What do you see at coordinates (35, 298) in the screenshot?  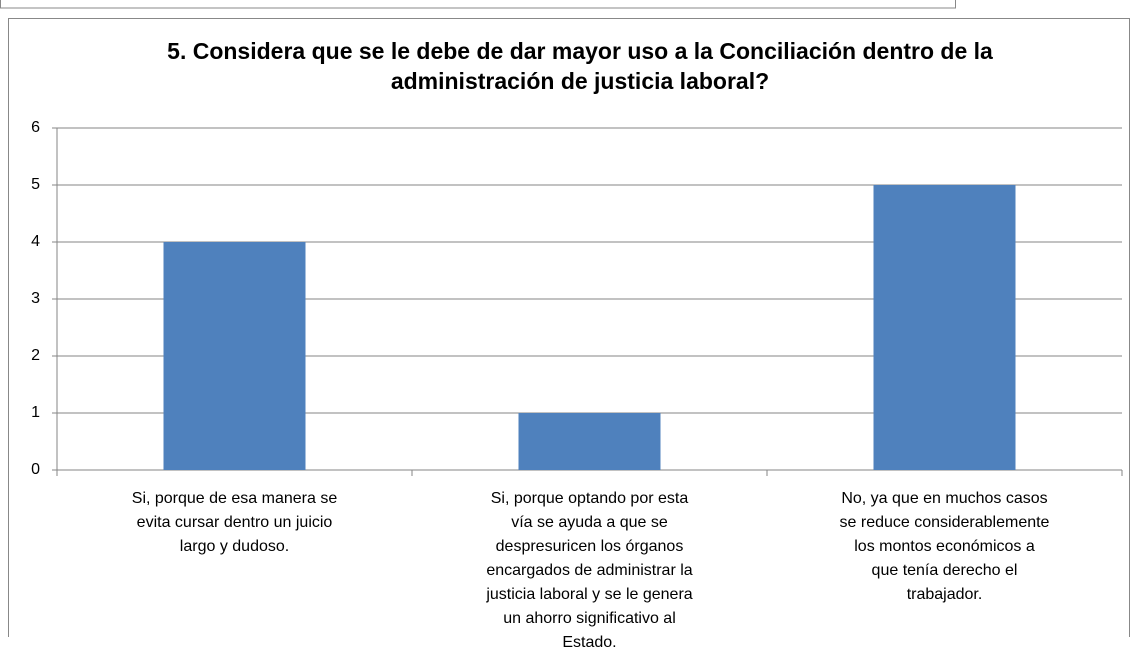 I see `y-tick-label: 3` at bounding box center [35, 298].